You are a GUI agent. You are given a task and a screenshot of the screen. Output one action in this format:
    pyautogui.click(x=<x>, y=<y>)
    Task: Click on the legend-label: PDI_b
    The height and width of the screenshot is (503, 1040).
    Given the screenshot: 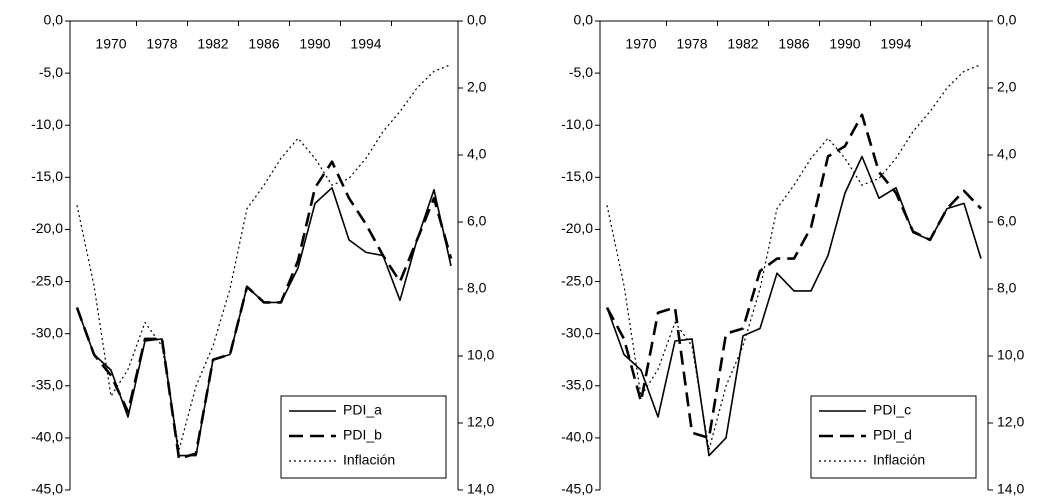 What is the action you would take?
    pyautogui.click(x=362, y=435)
    